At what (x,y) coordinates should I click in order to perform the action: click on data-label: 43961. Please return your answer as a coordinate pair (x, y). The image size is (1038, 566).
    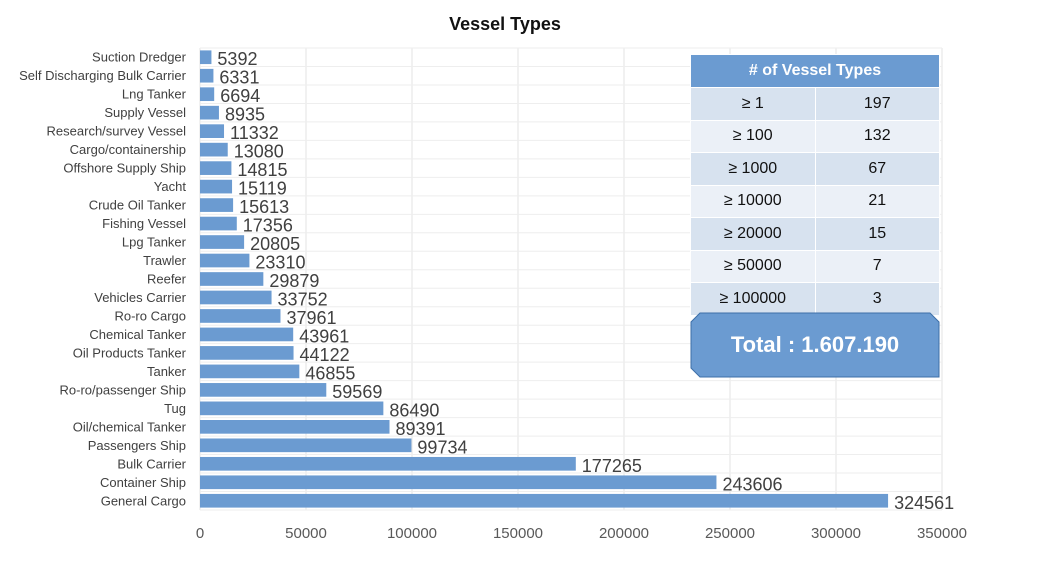
    Looking at the image, I should click on (324, 336).